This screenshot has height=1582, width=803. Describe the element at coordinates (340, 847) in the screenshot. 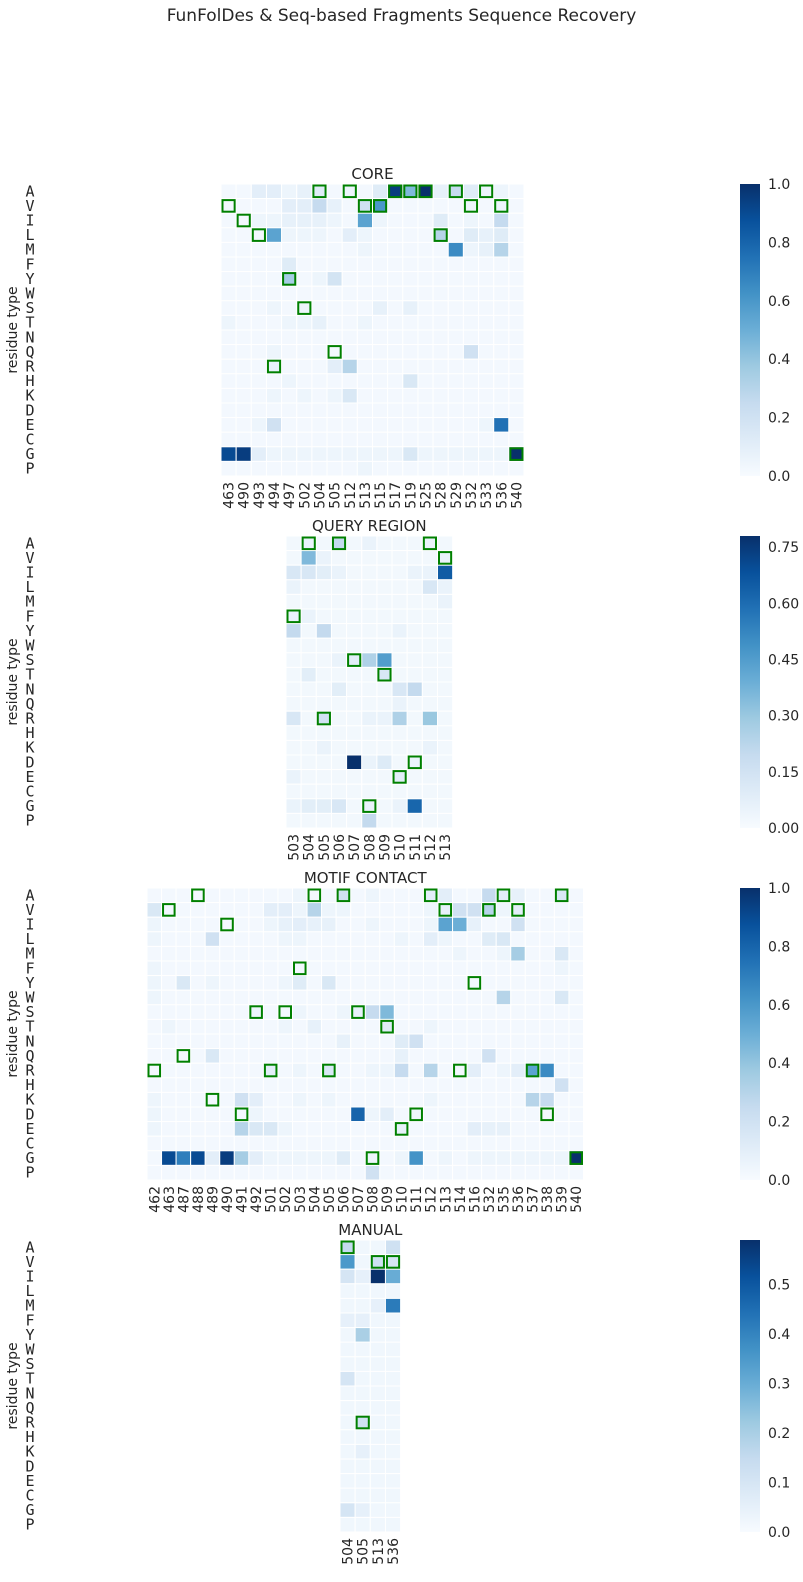

I see `column-label: 506` at that location.